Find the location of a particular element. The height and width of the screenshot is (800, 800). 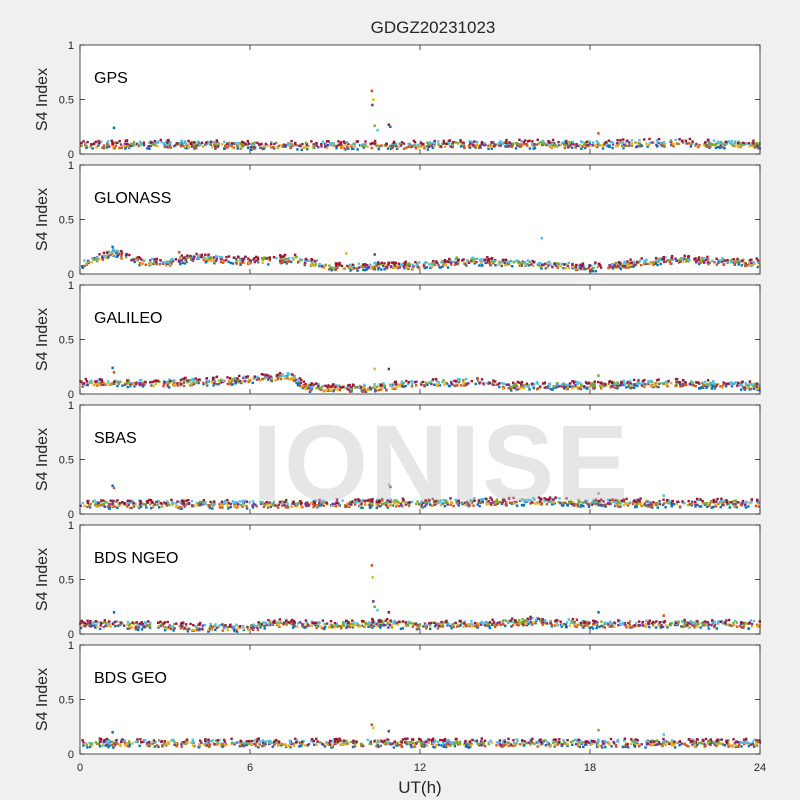

spike-point is located at coordinates (112, 486).